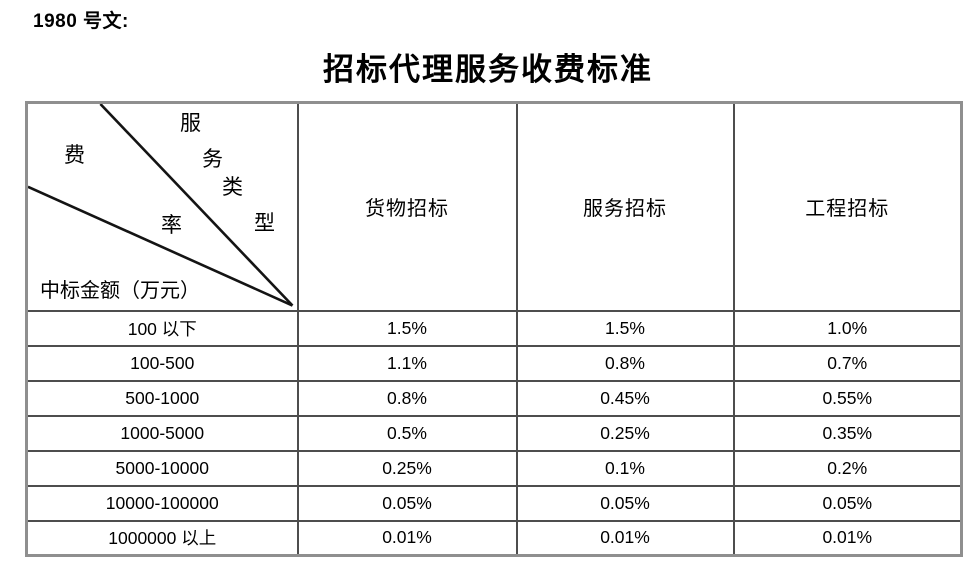  I want to click on diagonal-line-lower, so click(161, 246).